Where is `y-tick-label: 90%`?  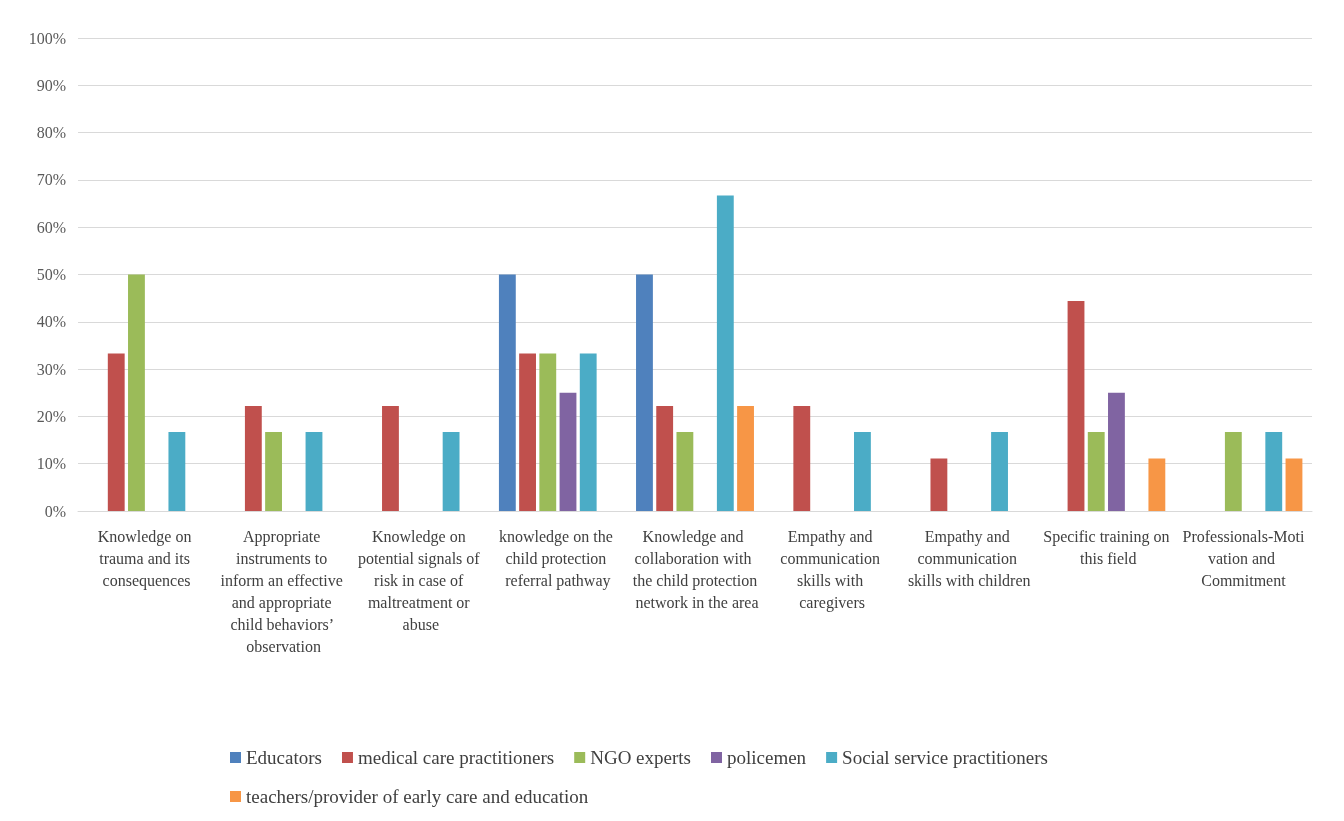
y-tick-label: 90% is located at coordinates (51, 85).